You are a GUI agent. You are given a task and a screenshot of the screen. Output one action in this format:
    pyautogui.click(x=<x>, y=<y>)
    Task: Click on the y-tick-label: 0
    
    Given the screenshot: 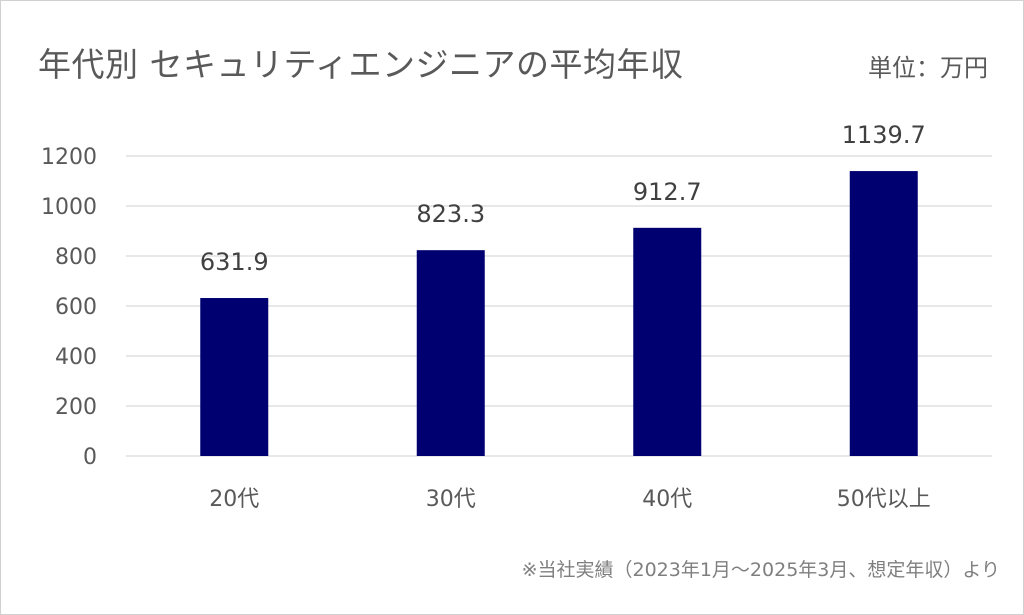 What is the action you would take?
    pyautogui.click(x=90, y=457)
    